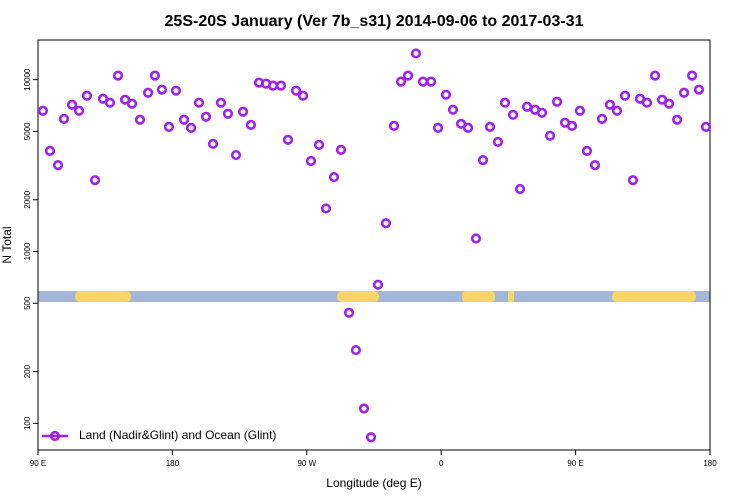 This screenshot has height=500, width=750. What do you see at coordinates (27, 199) in the screenshot?
I see `y-tick-label: 2000` at bounding box center [27, 199].